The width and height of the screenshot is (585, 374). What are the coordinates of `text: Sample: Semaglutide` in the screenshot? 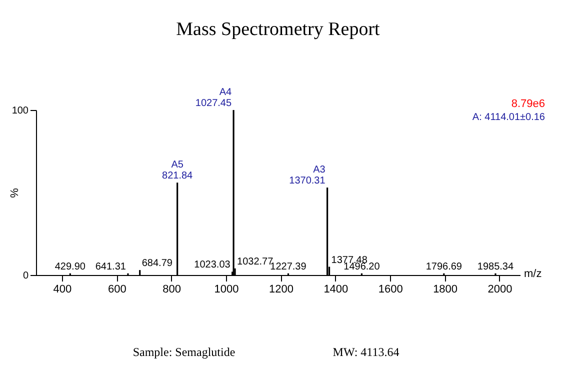 It's located at (184, 352).